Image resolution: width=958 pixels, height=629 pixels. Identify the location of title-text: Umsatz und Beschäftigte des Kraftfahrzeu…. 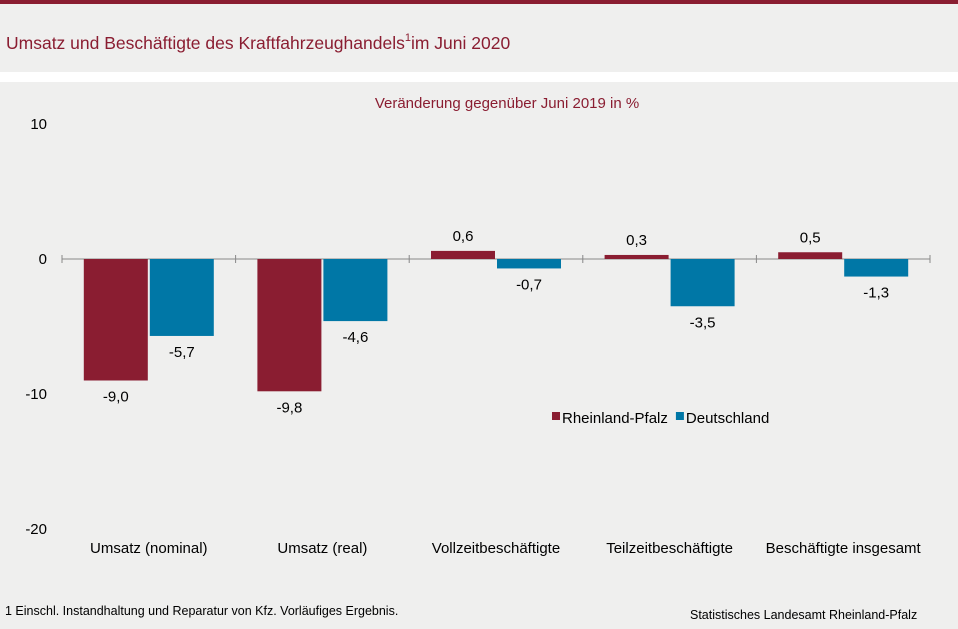
(205, 43).